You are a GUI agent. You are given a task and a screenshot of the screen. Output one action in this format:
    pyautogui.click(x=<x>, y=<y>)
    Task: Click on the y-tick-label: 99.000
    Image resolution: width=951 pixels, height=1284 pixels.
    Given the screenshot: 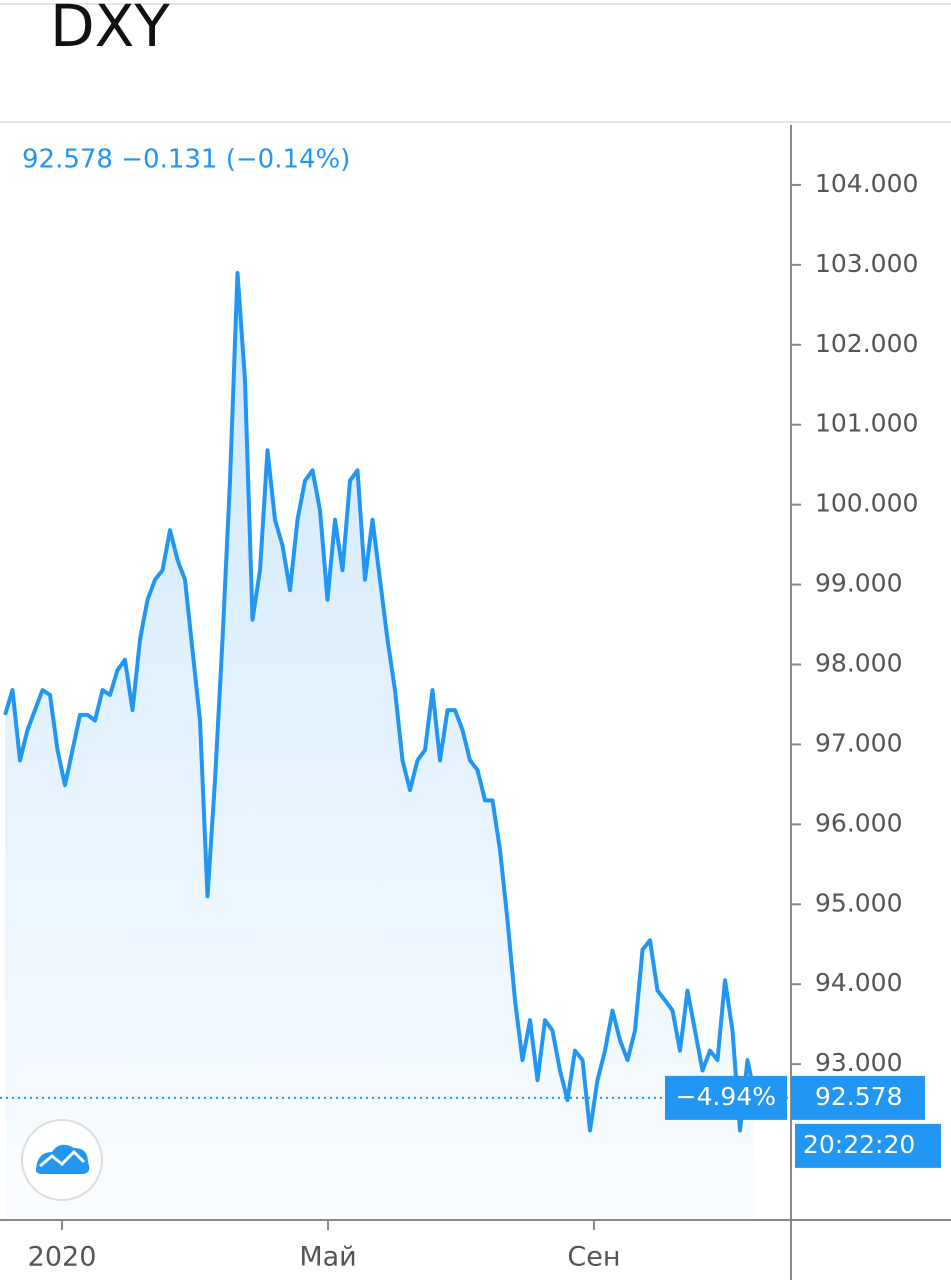 What is the action you would take?
    pyautogui.click(x=858, y=583)
    